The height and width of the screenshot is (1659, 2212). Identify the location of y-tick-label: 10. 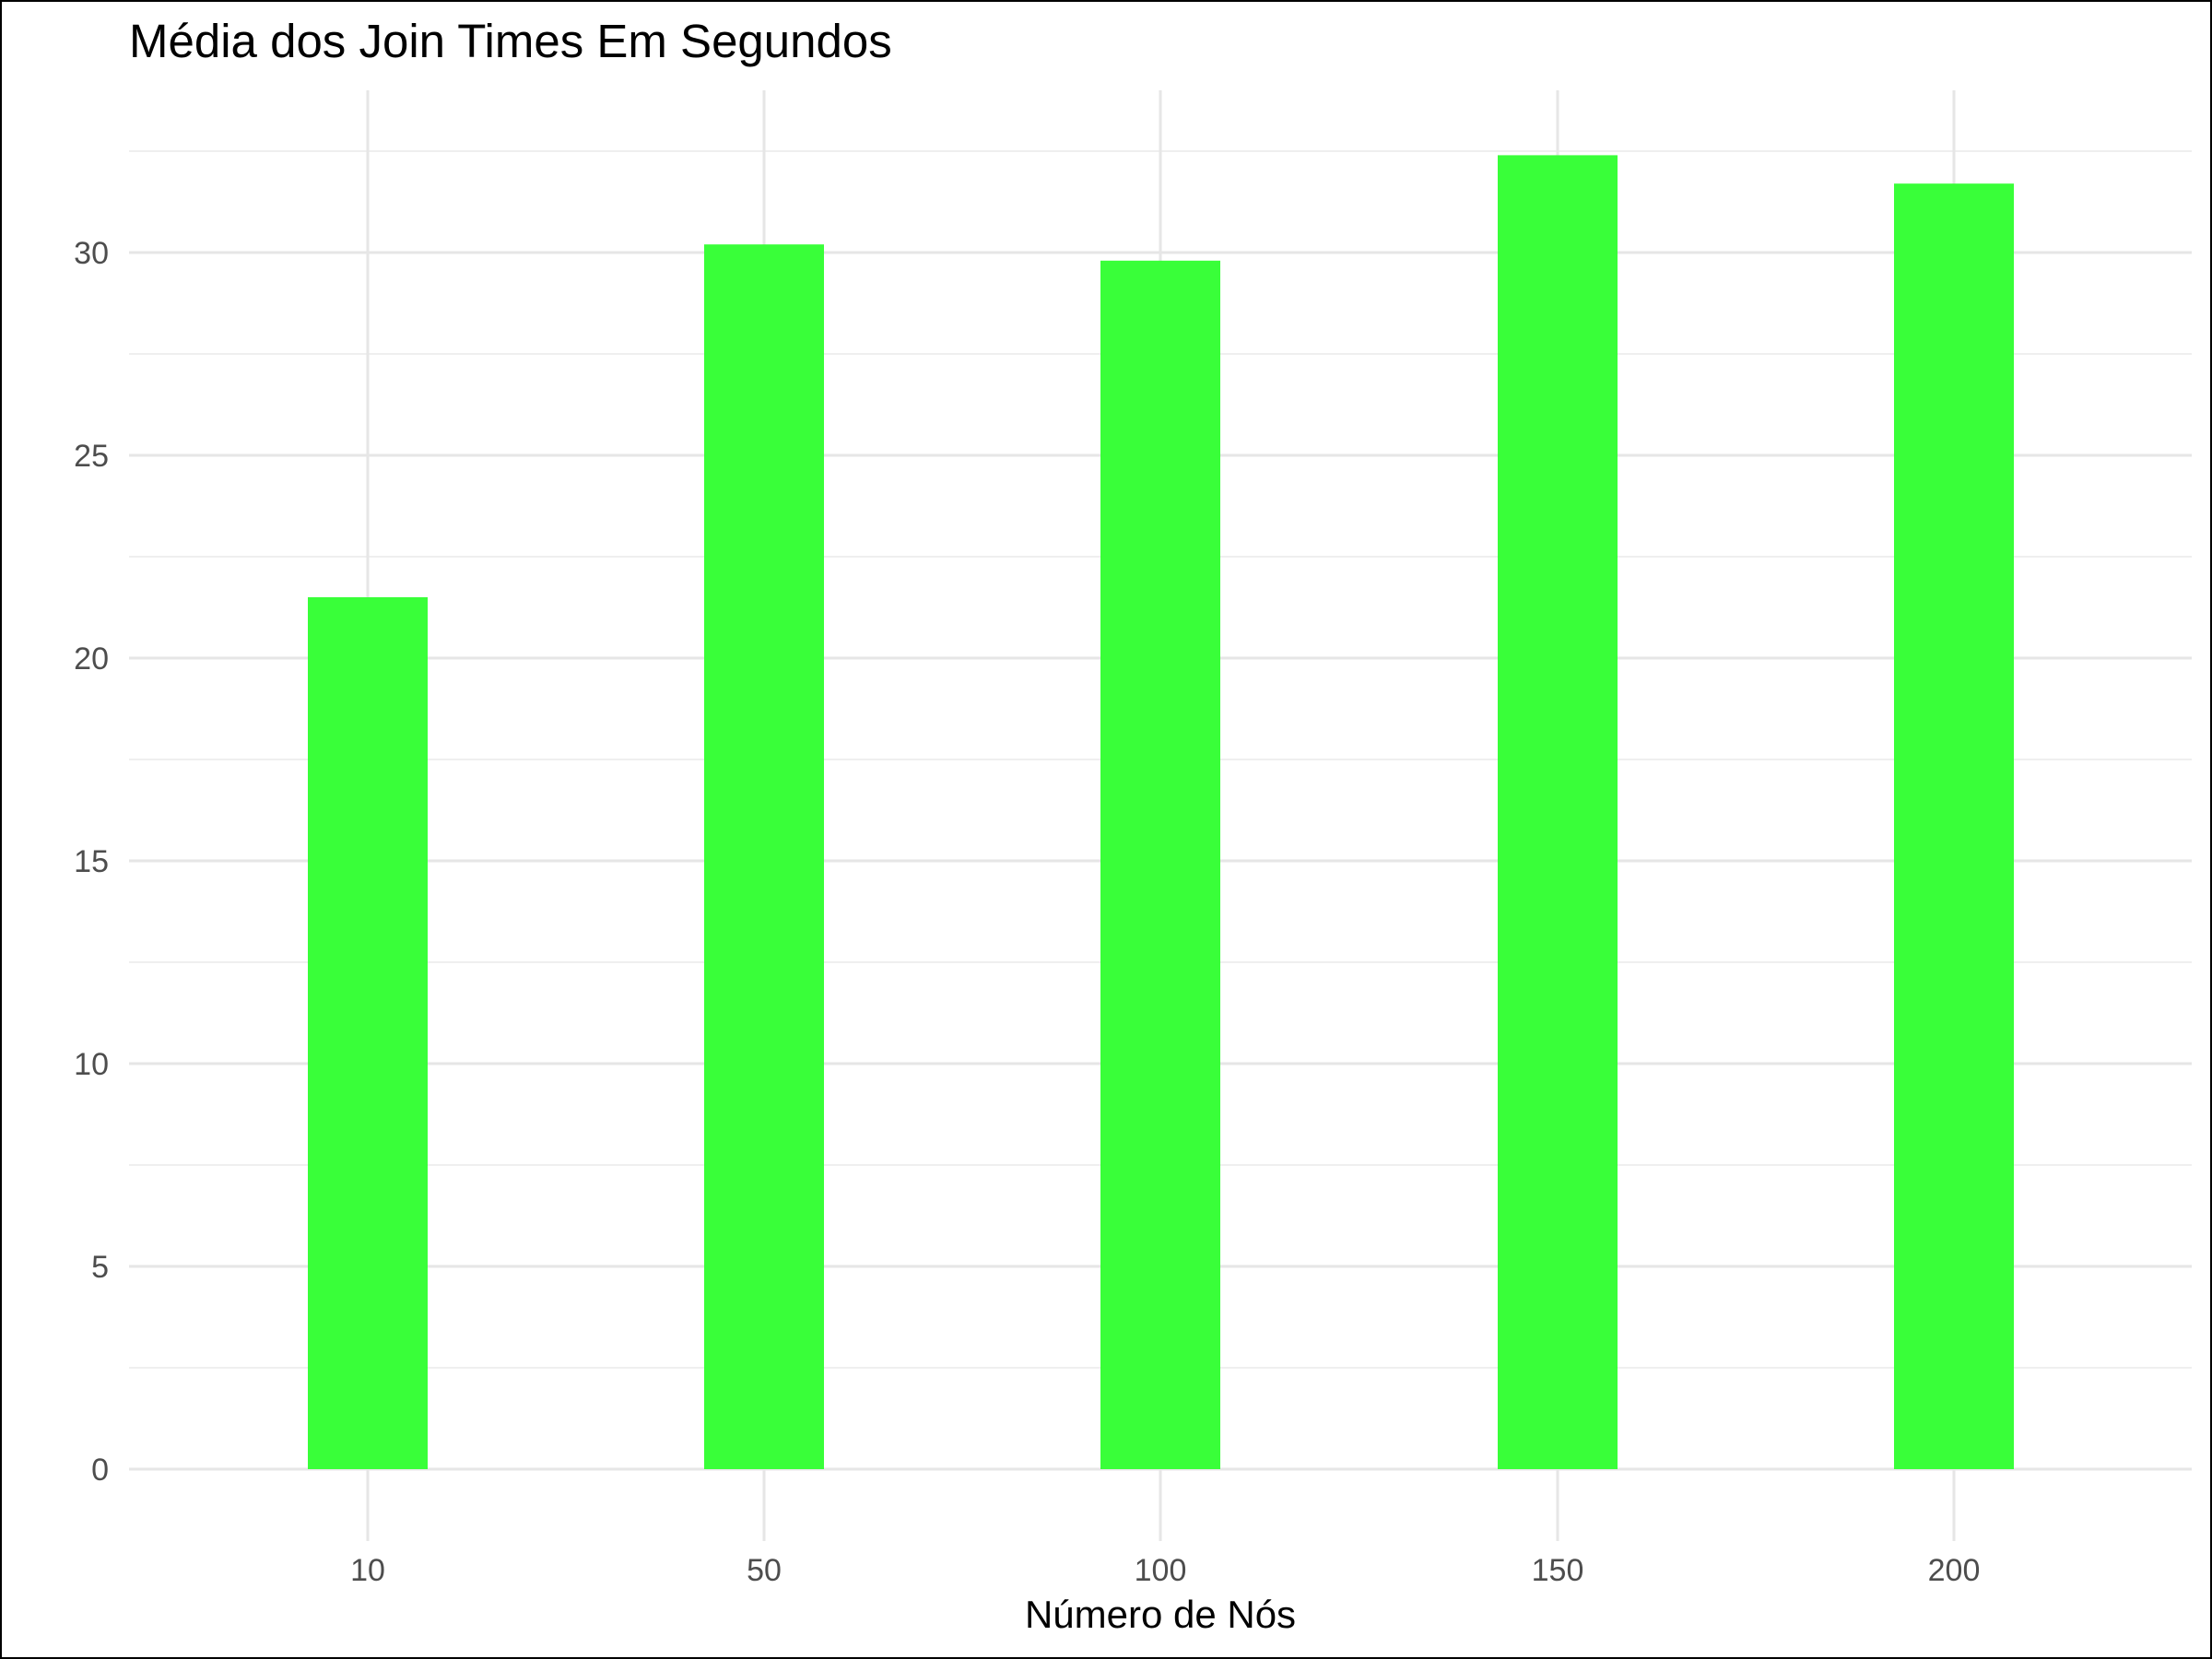
(91, 1064).